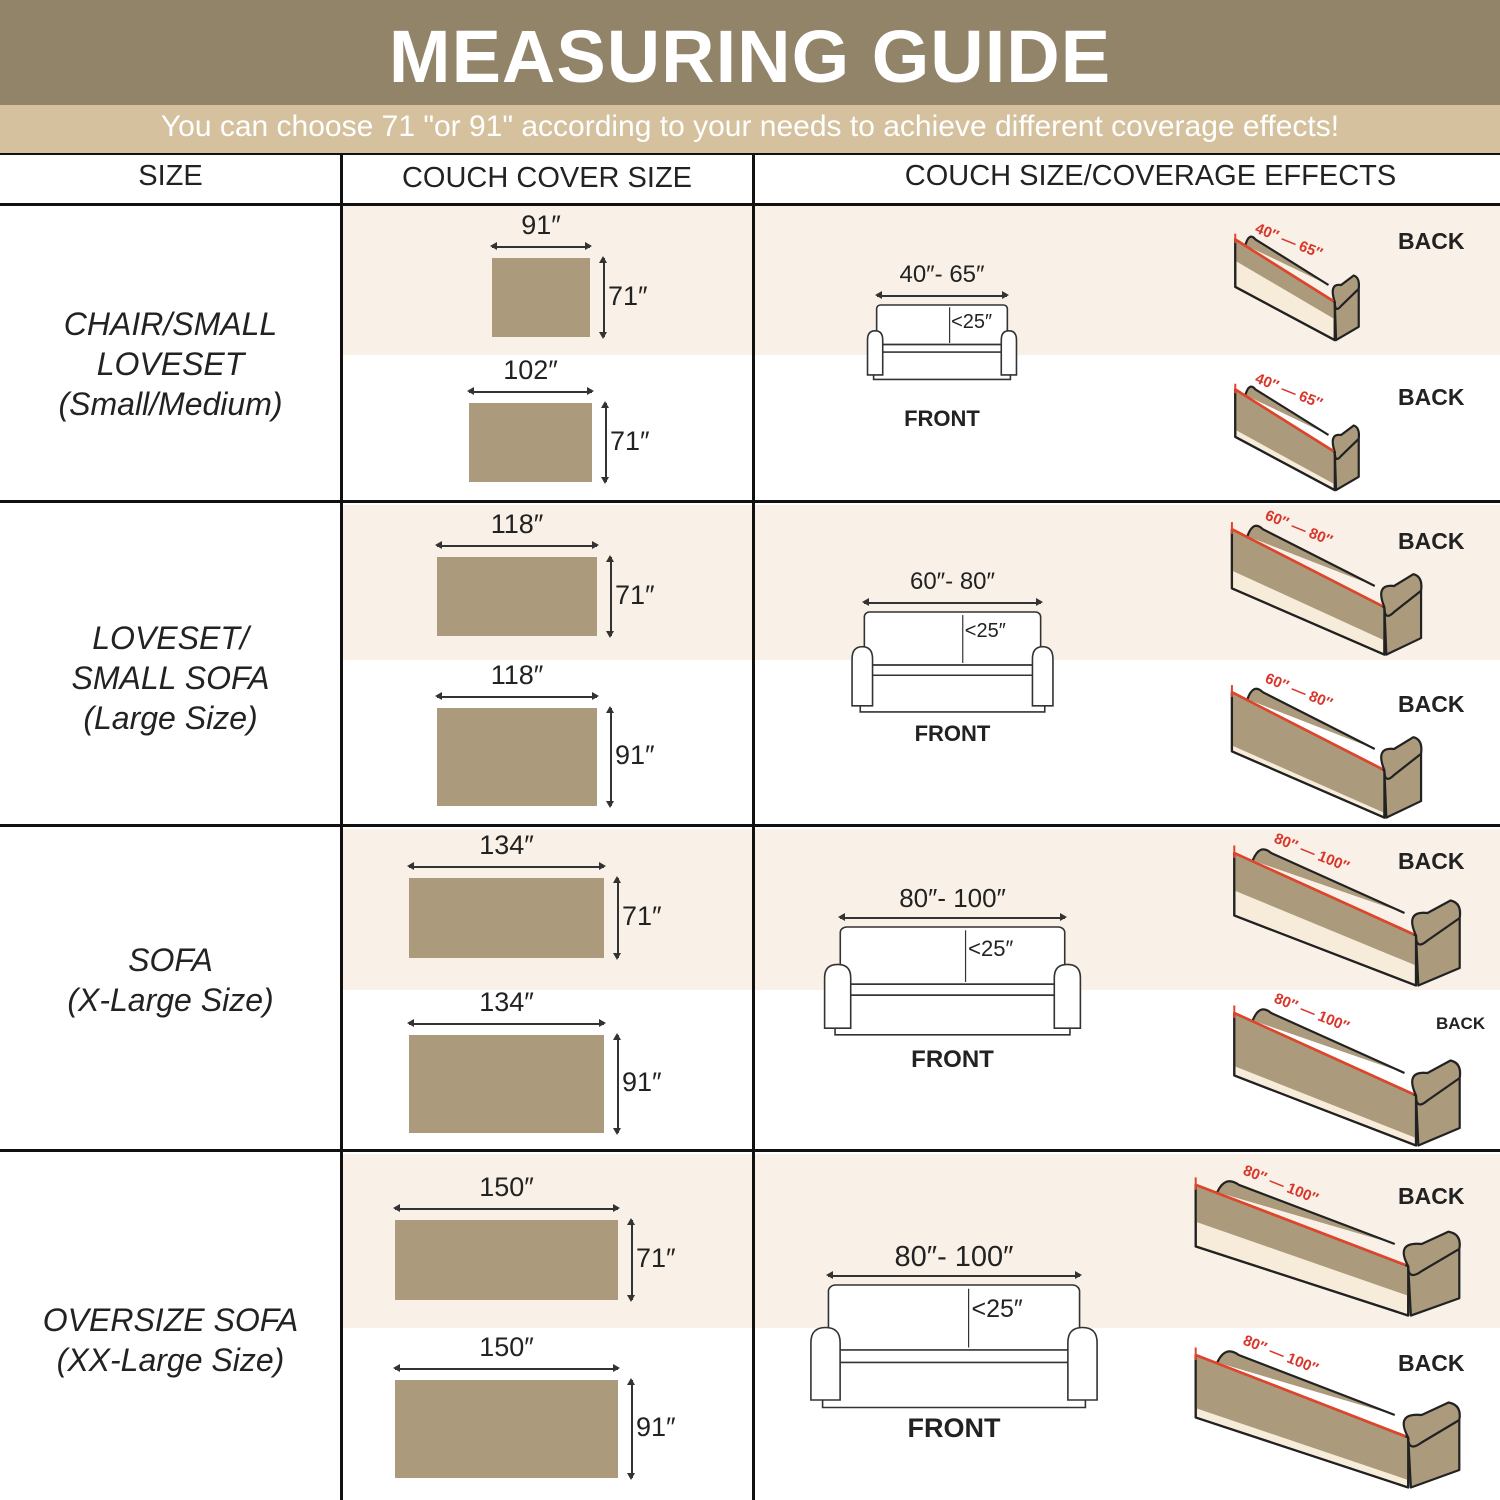 The width and height of the screenshot is (1500, 1500). I want to click on cover-width: 91″, so click(541, 225).